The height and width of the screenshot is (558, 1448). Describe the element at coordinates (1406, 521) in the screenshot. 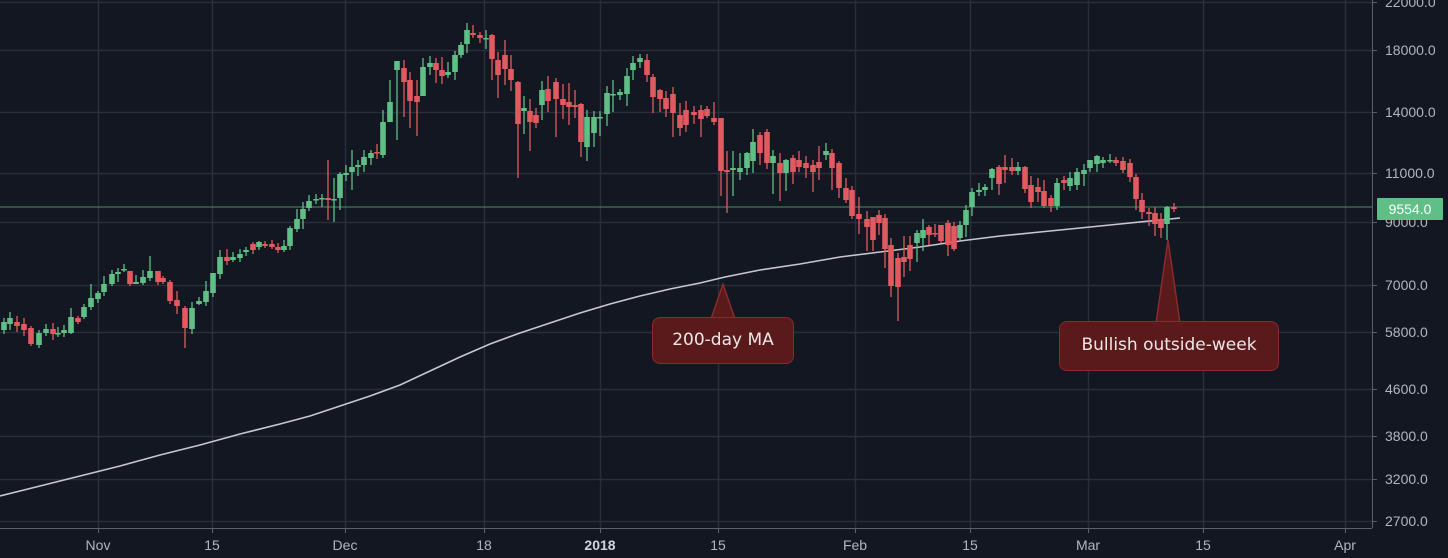

I see `y-tick-label: 2700.0` at that location.